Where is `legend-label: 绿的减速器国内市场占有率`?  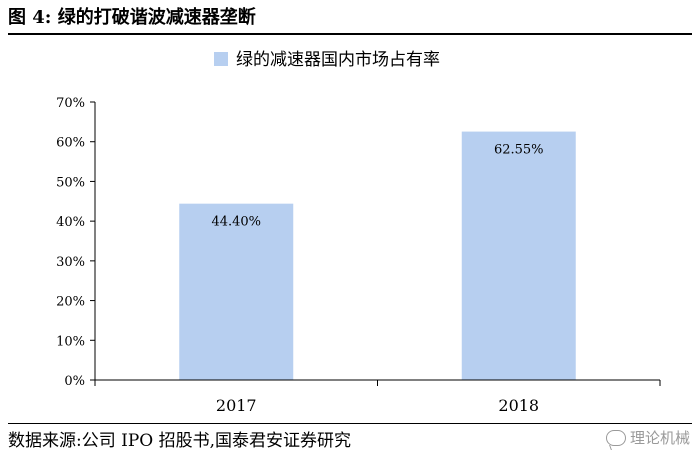
legend-label: 绿的减速器国内市场占有率 is located at coordinates (338, 60).